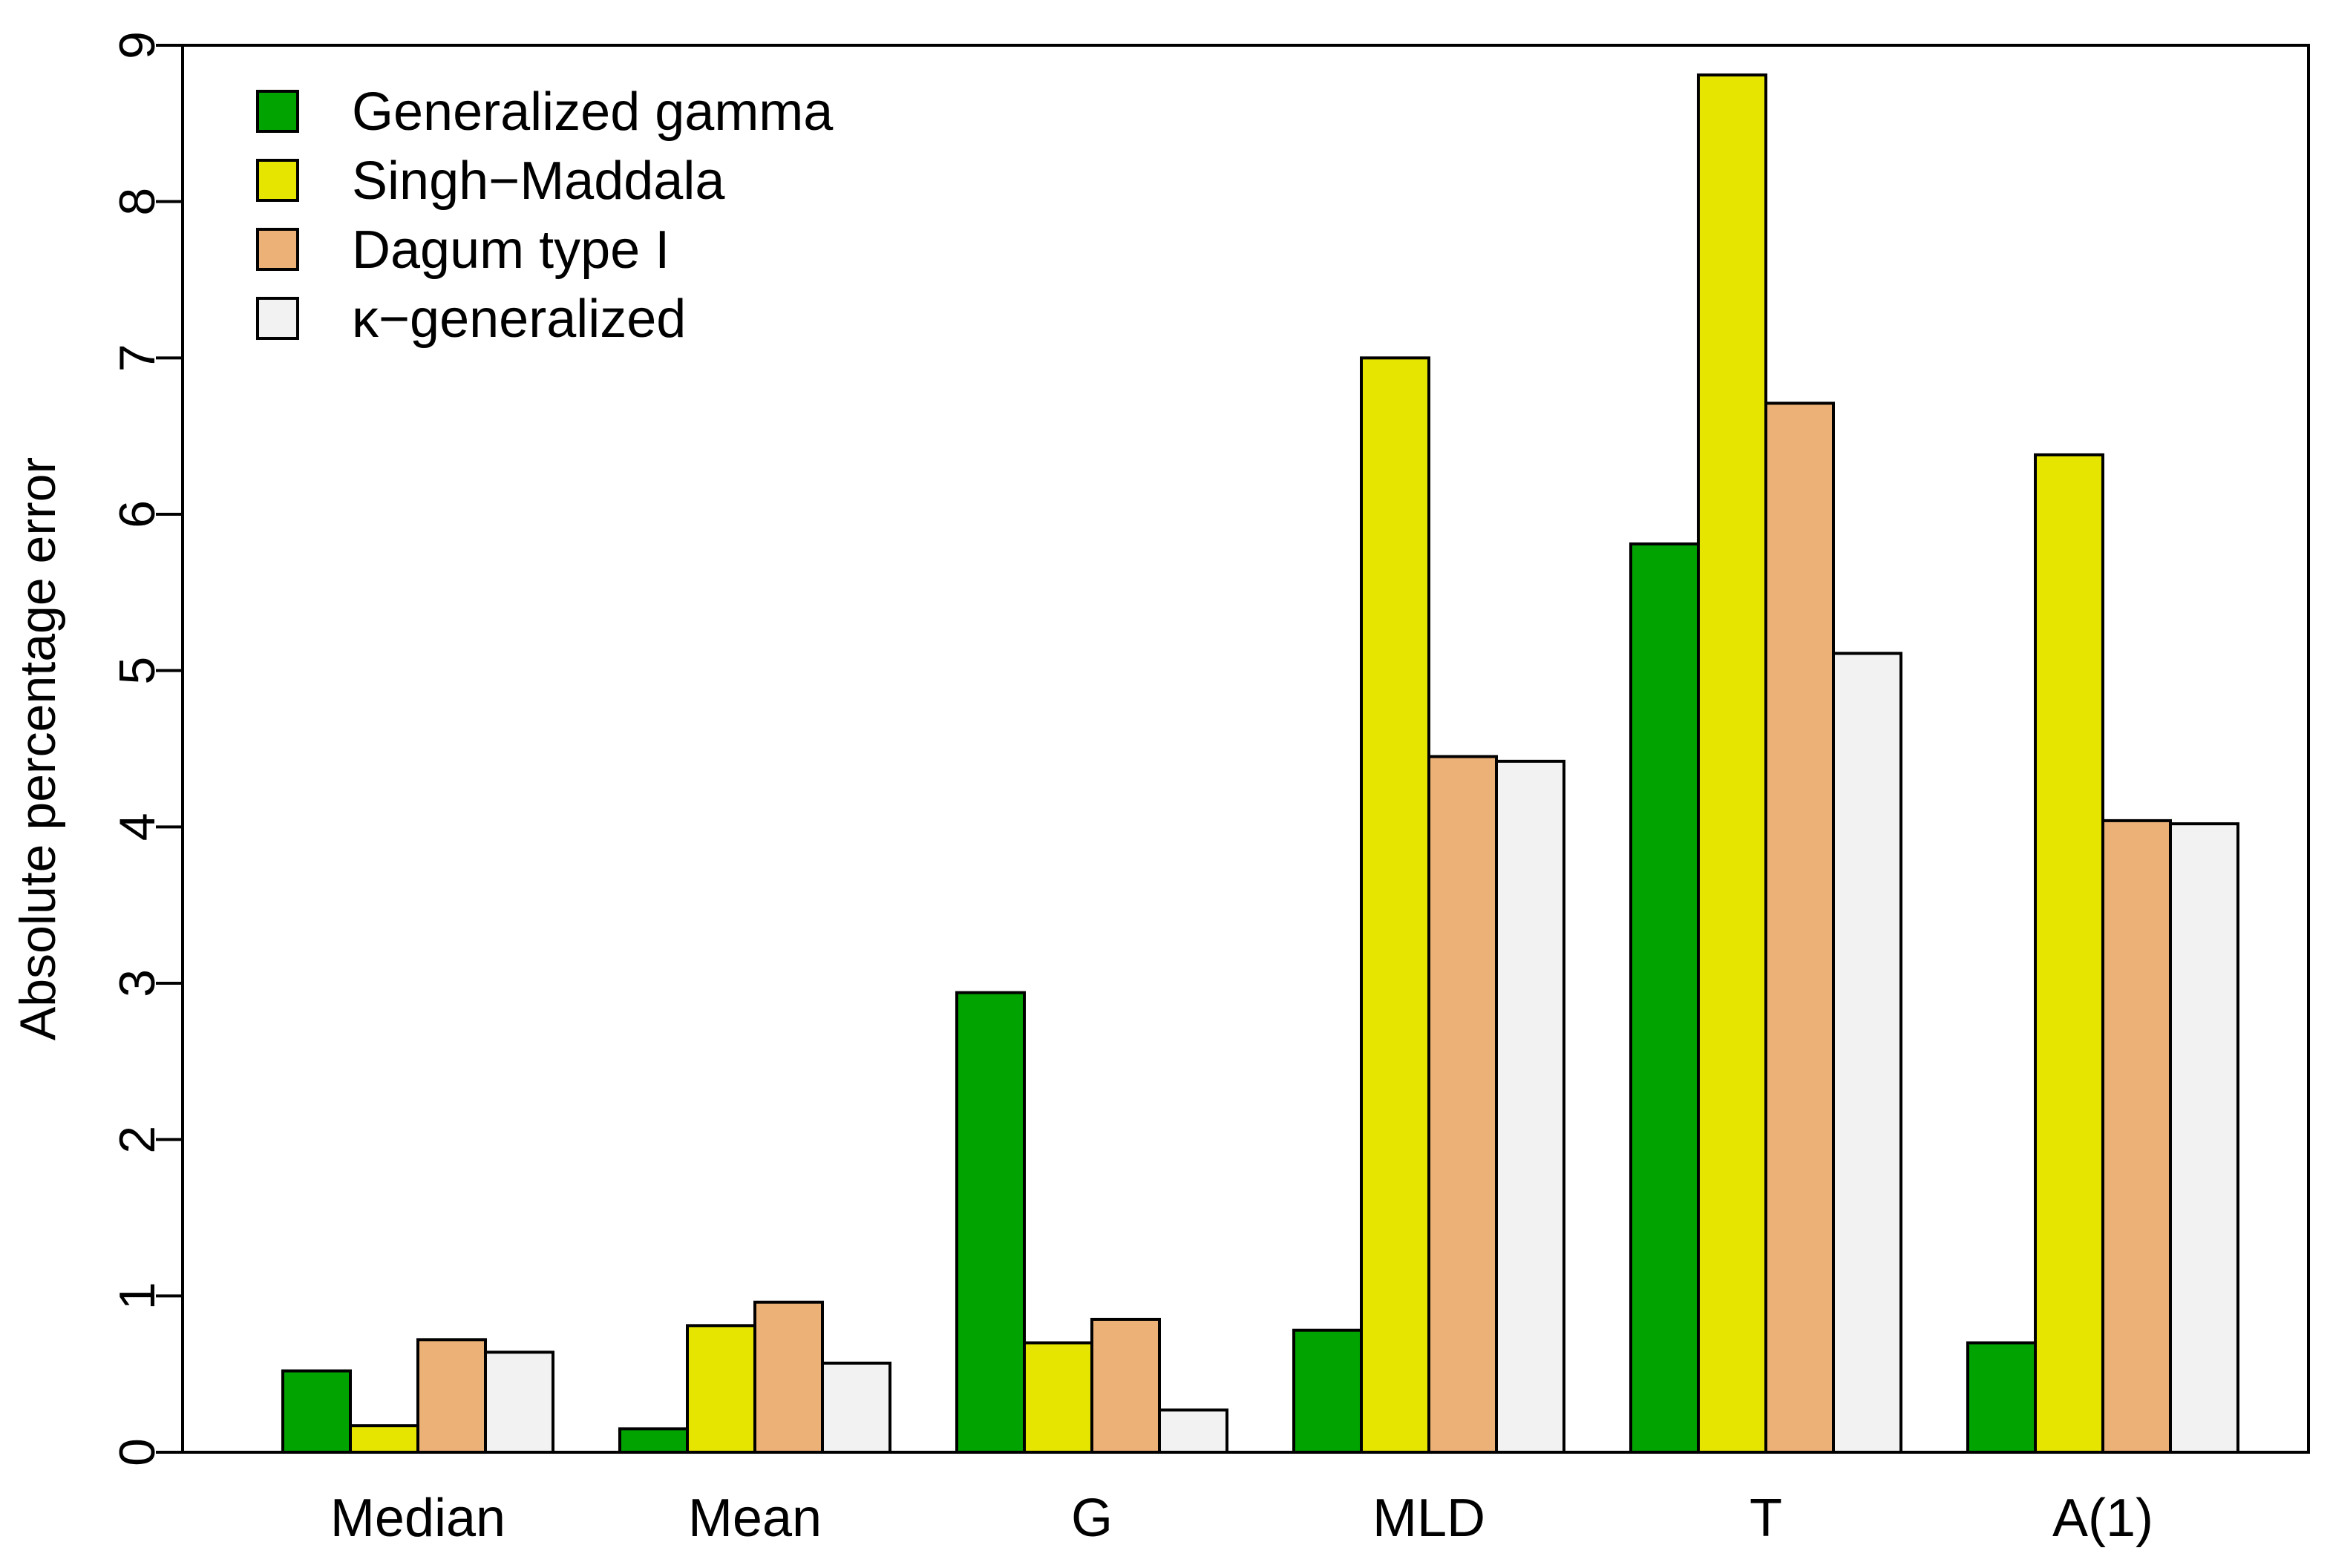  Describe the element at coordinates (137, 1140) in the screenshot. I see `y-tick-label: 2` at that location.